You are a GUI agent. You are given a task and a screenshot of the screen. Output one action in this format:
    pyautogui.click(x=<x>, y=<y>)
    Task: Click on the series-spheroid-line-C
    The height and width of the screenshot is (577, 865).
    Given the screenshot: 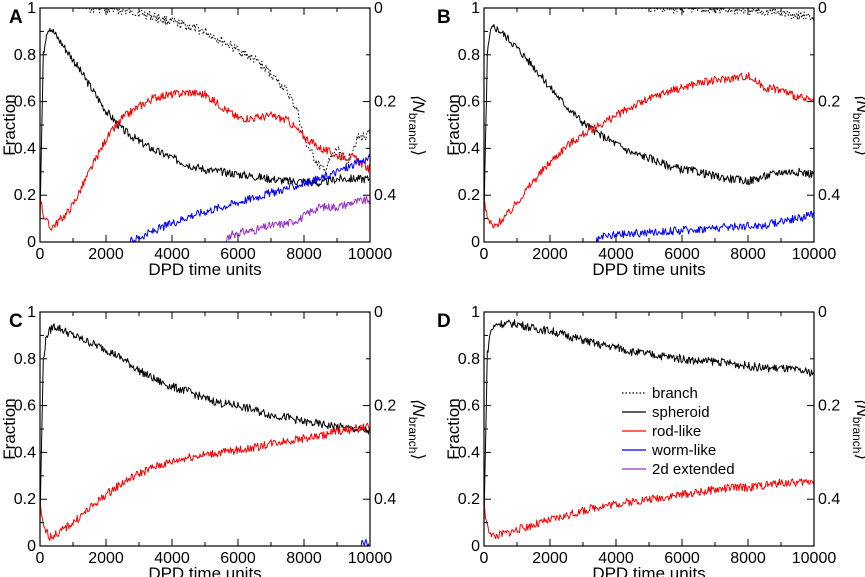 What is the action you would take?
    pyautogui.click(x=205, y=423)
    